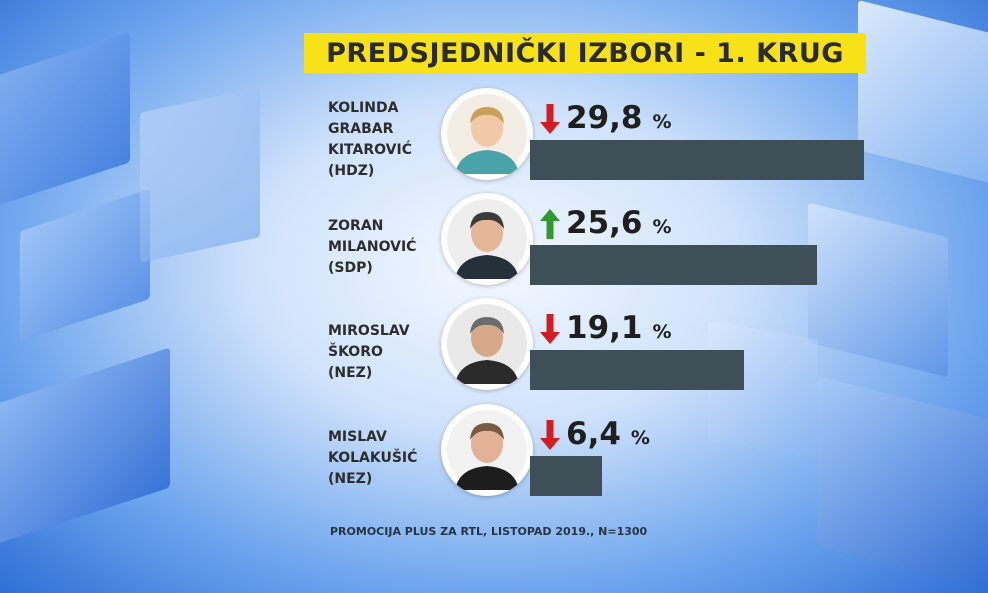 The image size is (988, 593). I want to click on candidate-name: MIROSLAV ŠKORO (NEZ), so click(388, 352).